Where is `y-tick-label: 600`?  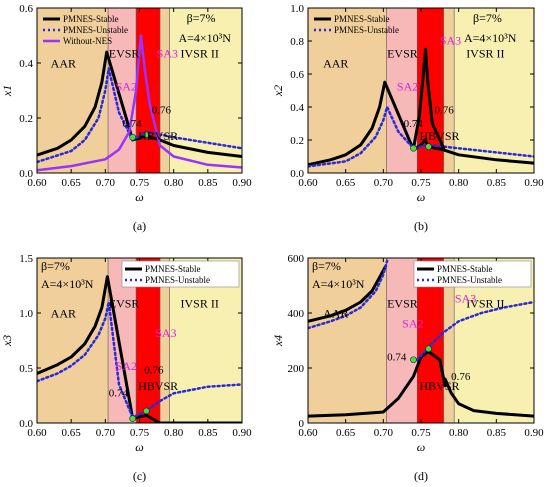
y-tick-label: 600 is located at coordinates (296, 259).